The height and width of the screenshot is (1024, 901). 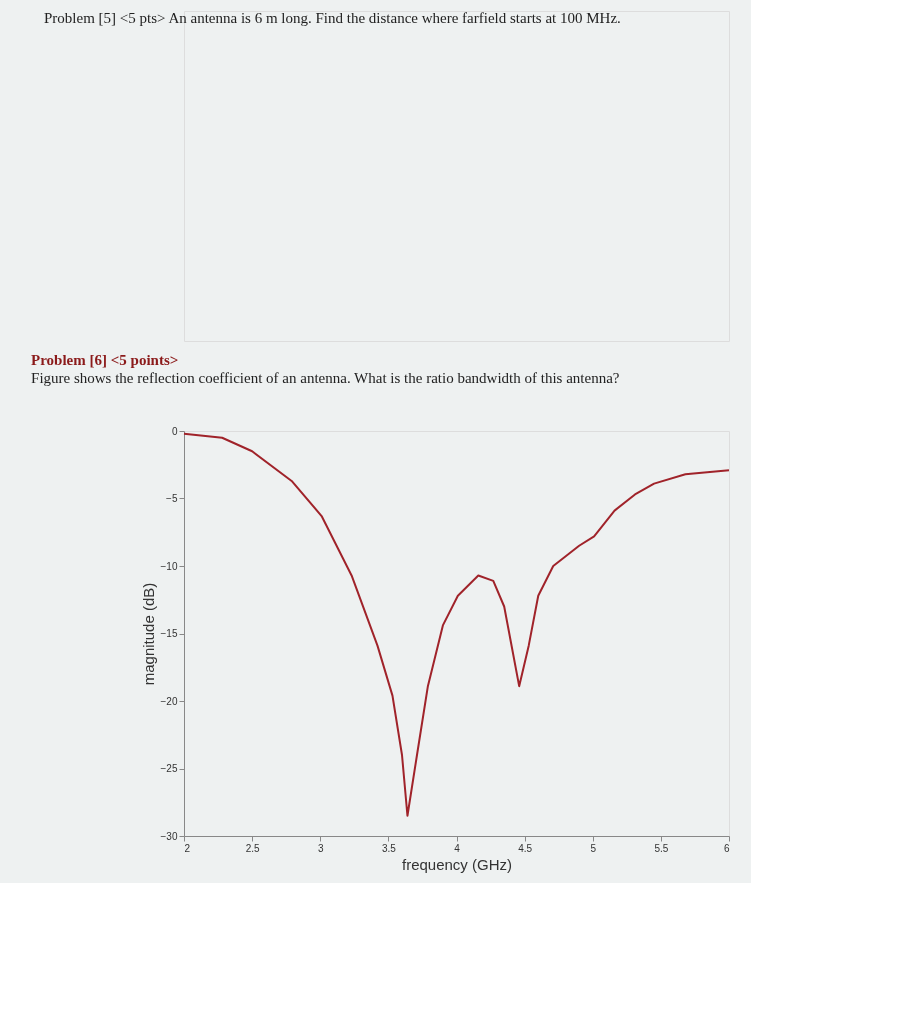 What do you see at coordinates (187, 848) in the screenshot?
I see `x-tick-label: 2` at bounding box center [187, 848].